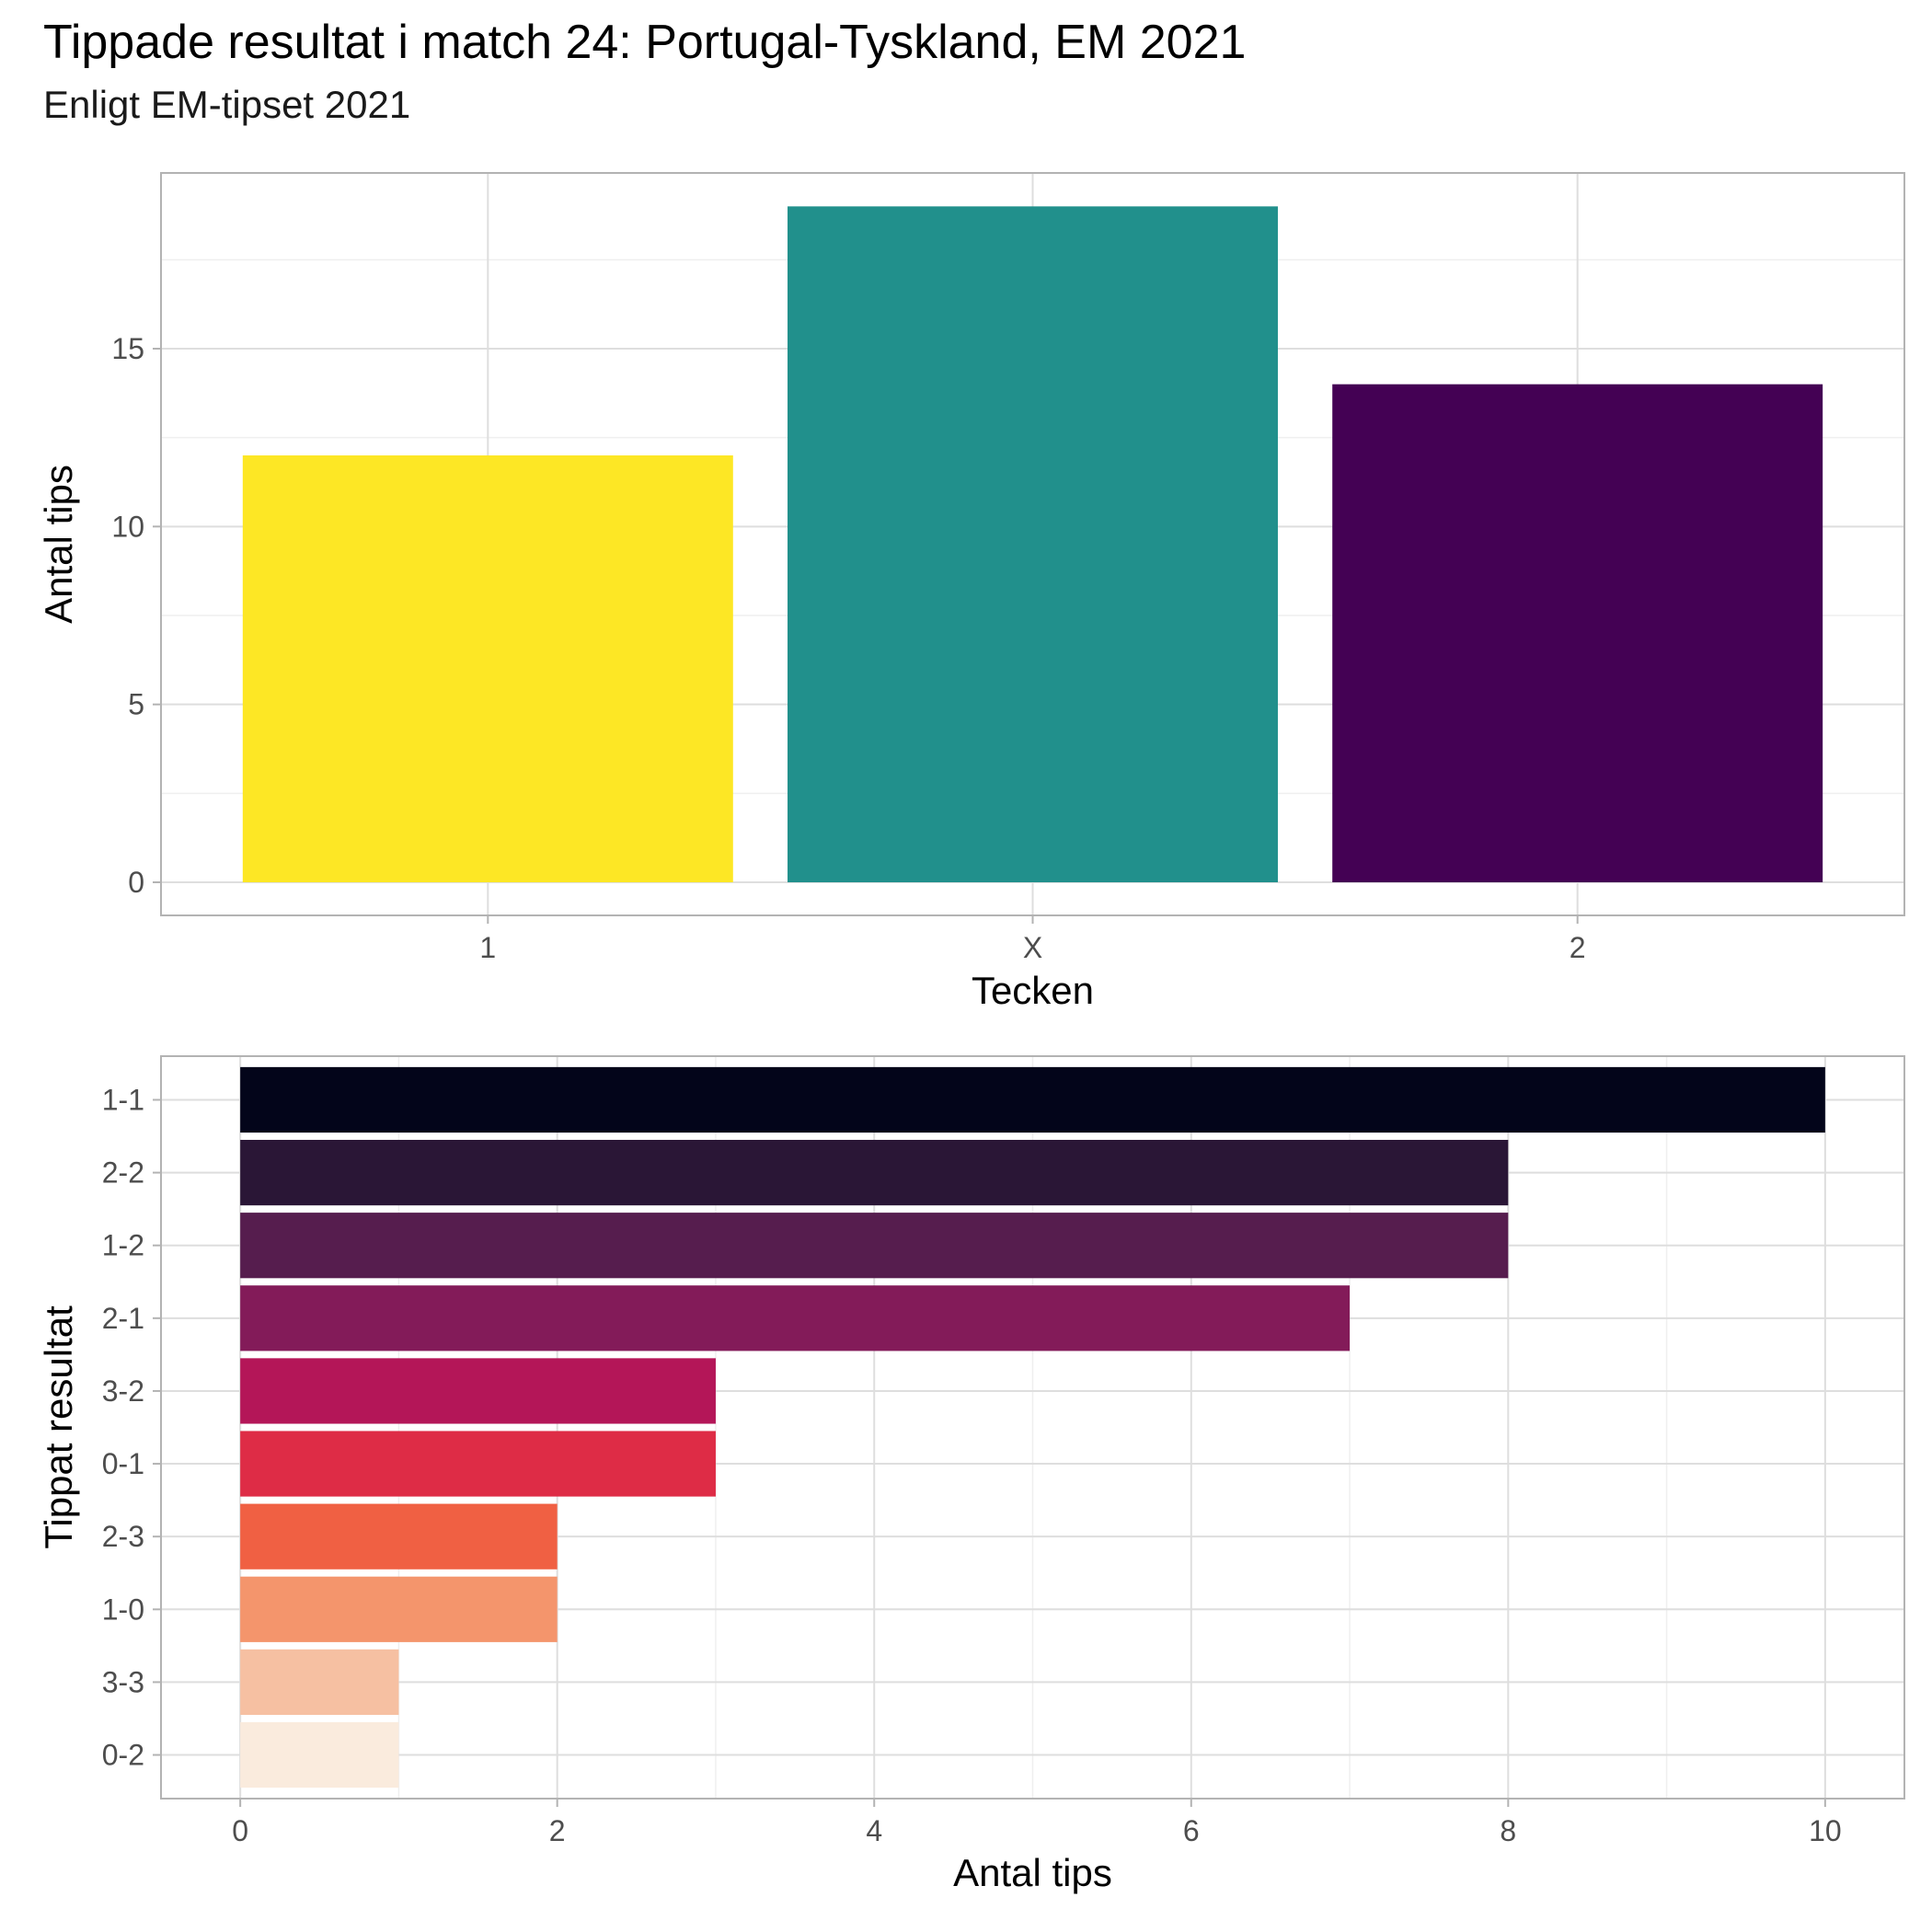 The height and width of the screenshot is (1932, 1932). What do you see at coordinates (127, 526) in the screenshot?
I see `y-tick-label: 10` at bounding box center [127, 526].